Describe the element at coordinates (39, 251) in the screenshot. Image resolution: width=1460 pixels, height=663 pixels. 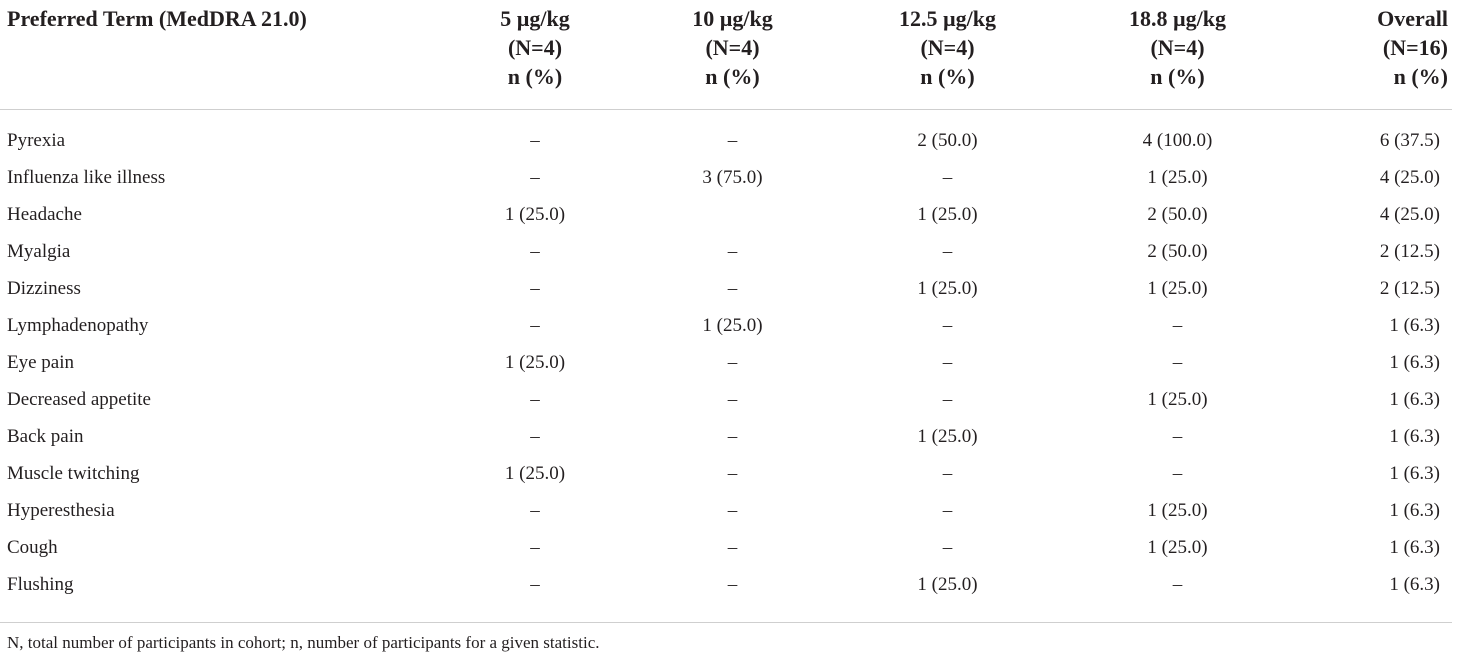
I see `preferred-term-cell: Myalgia` at that location.